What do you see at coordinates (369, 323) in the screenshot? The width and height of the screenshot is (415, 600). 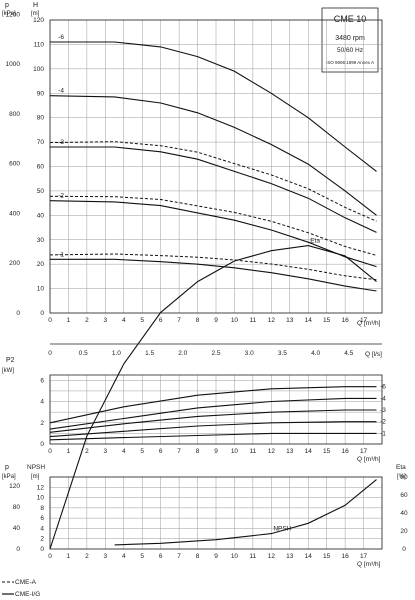 I see `q-m3h-axis-label: Q [m³/h]` at bounding box center [369, 323].